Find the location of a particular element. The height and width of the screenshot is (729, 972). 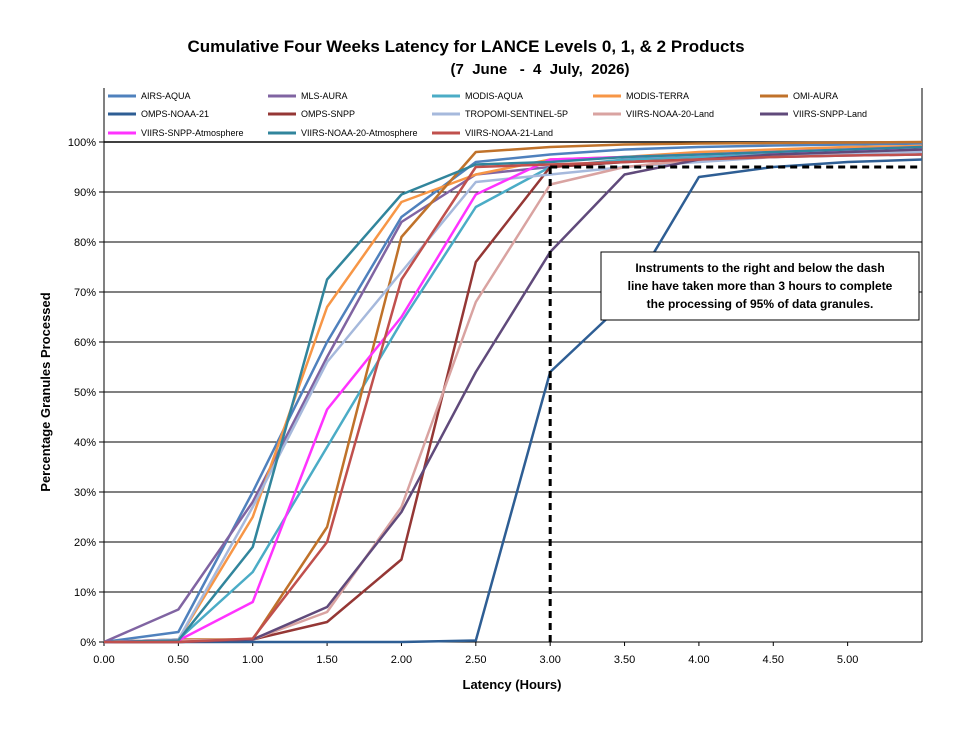

legend-label: MODIS-TERRA is located at coordinates (657, 96).